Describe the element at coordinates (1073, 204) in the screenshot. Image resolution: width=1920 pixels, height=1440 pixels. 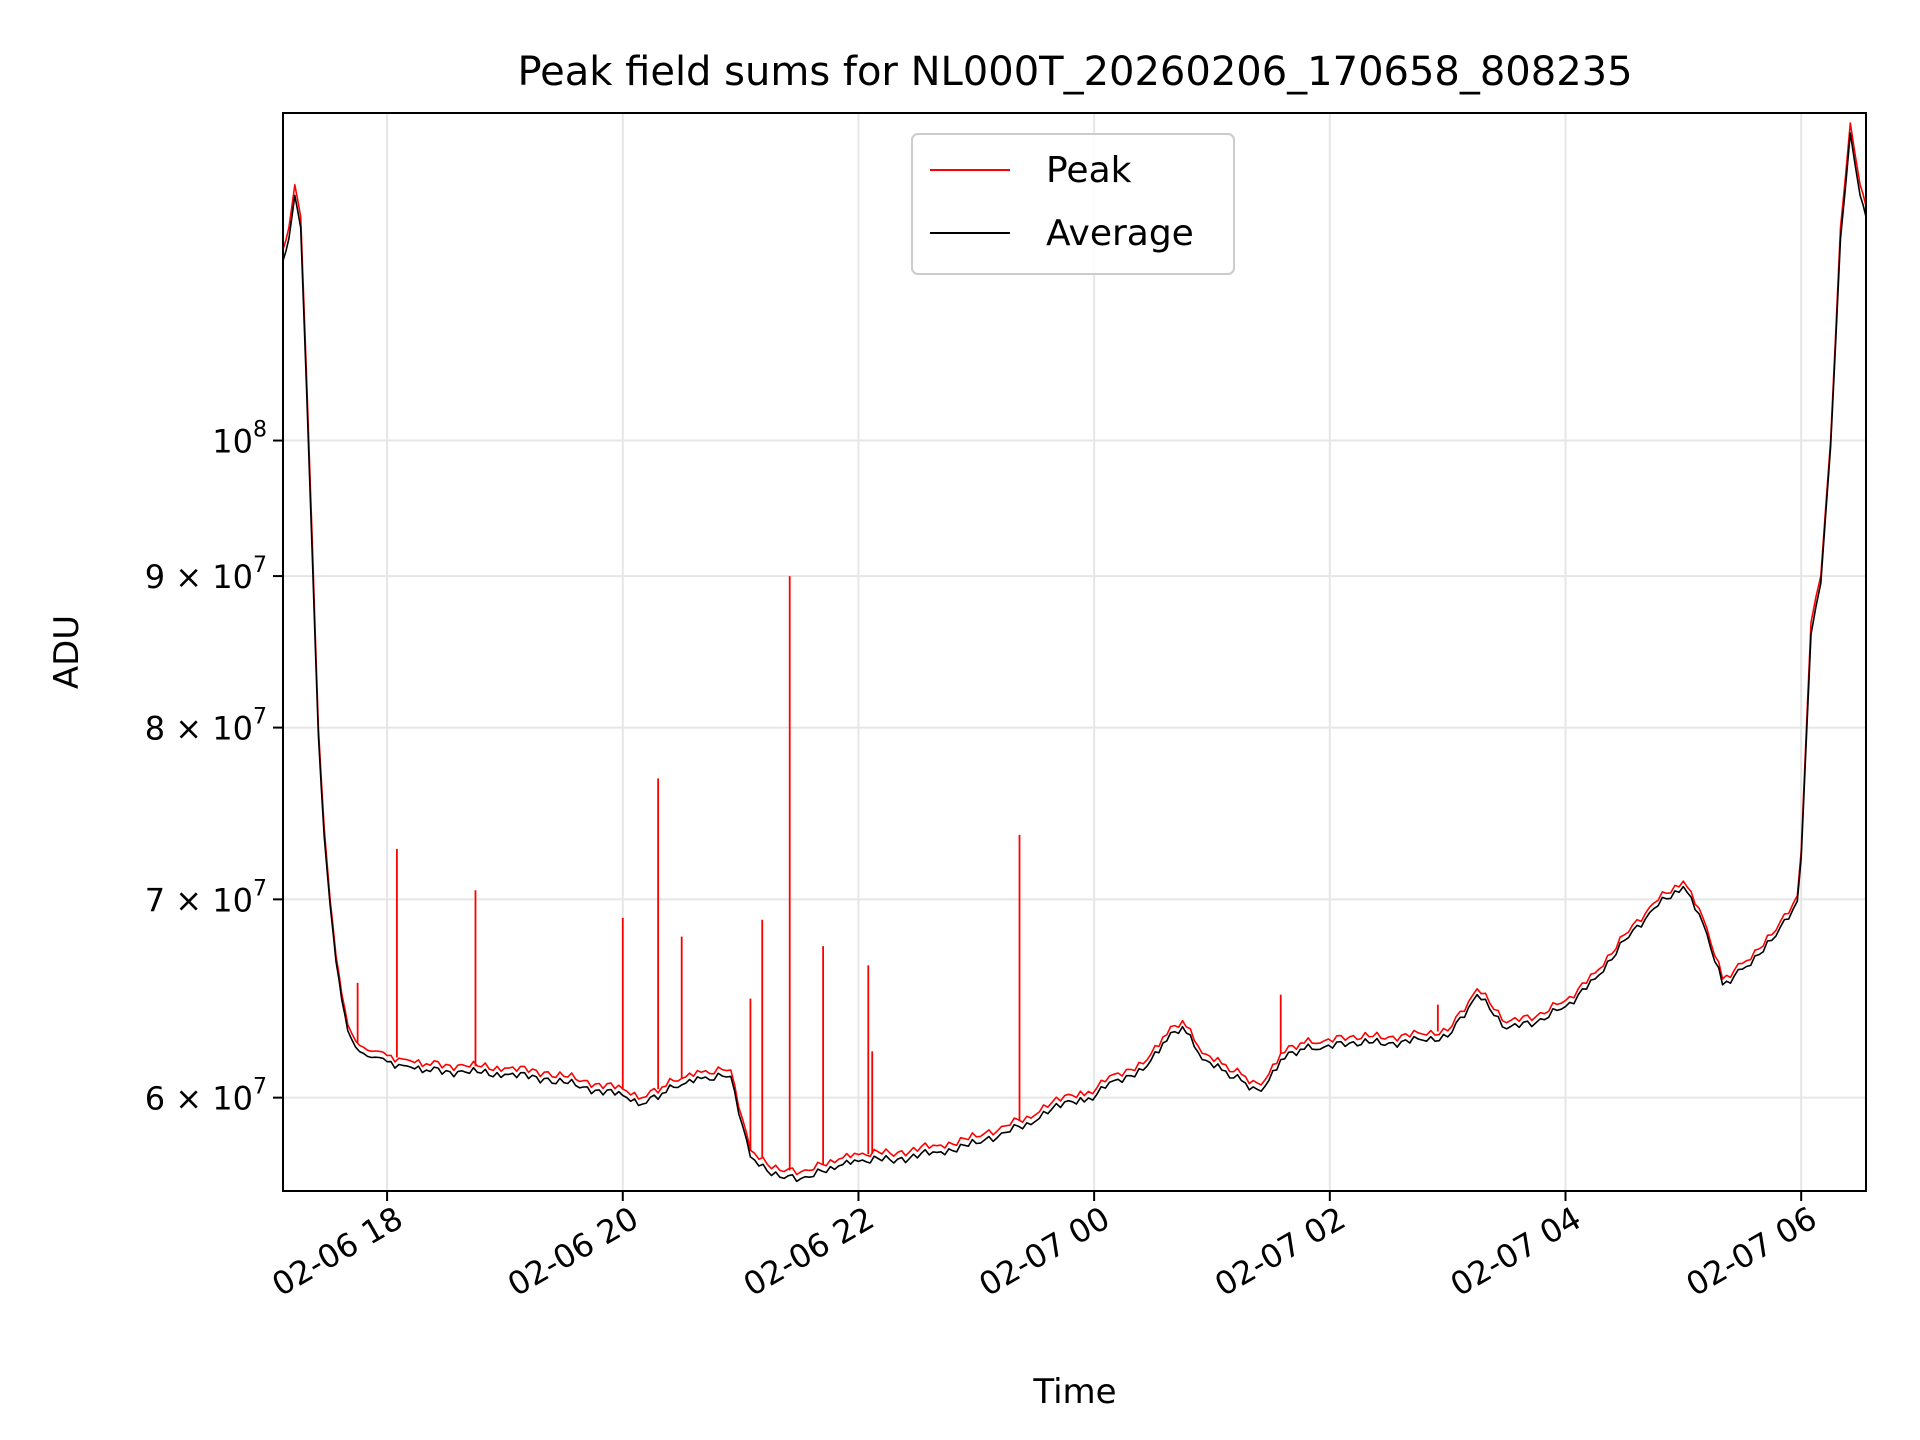
I see `legend: Peak Average` at that location.